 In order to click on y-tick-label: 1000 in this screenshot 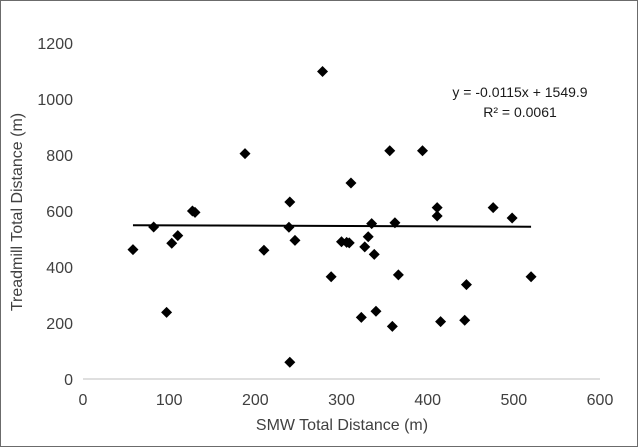, I will do `click(55, 100)`.